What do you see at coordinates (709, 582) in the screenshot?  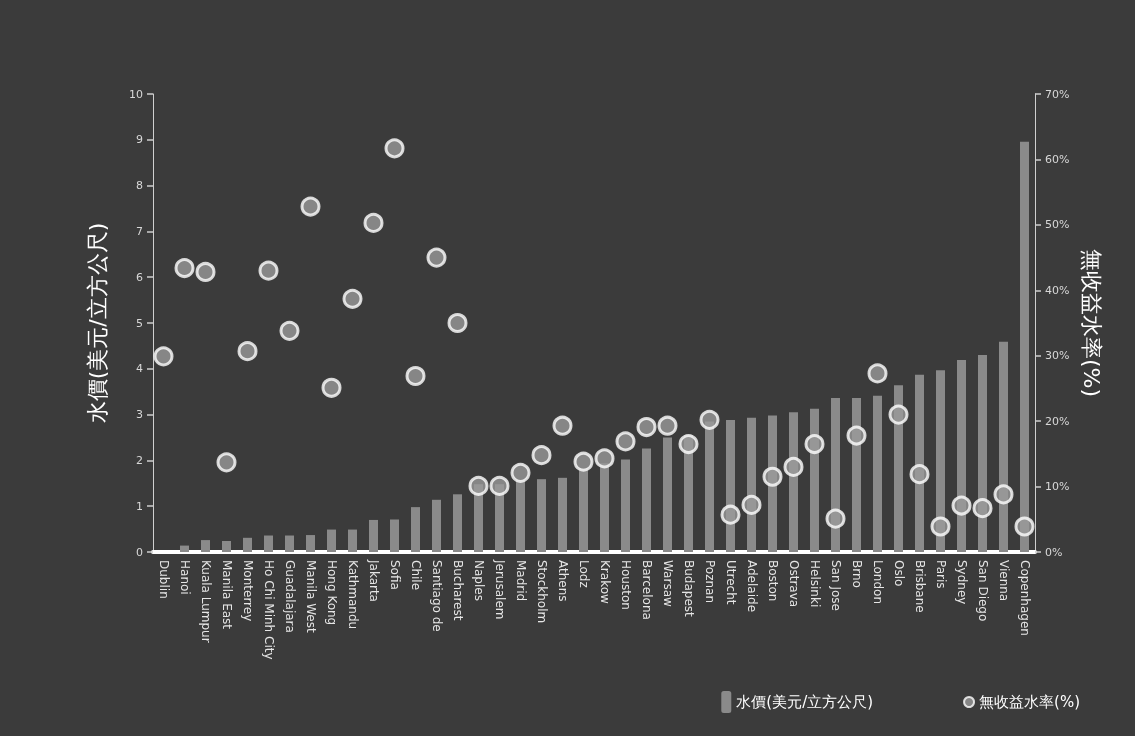 I see `x-tick-label: Poznan` at bounding box center [709, 582].